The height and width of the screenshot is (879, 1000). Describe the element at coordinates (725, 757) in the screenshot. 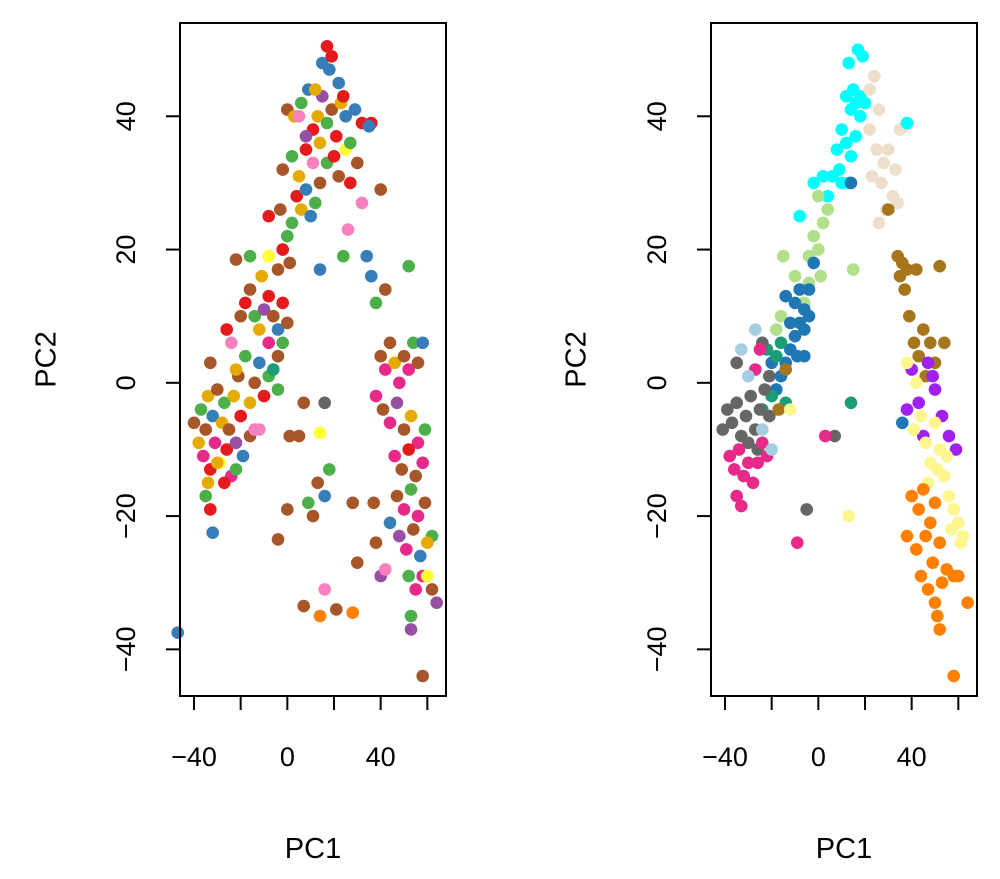

I see `x-tick-label: −40` at that location.